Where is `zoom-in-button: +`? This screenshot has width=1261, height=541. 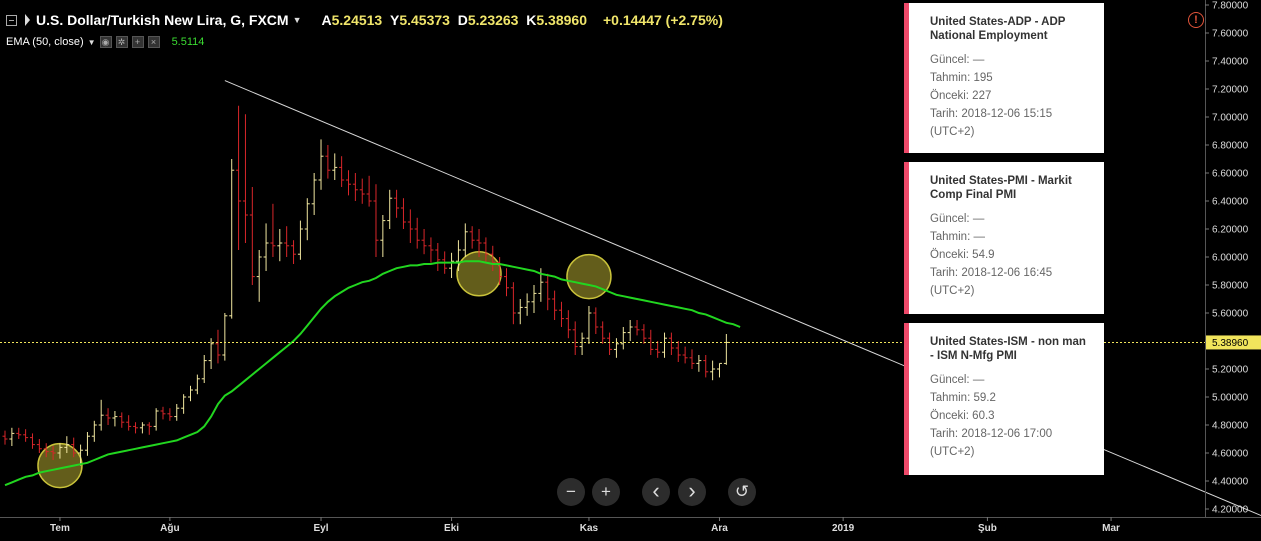
zoom-in-button: + is located at coordinates (606, 492).